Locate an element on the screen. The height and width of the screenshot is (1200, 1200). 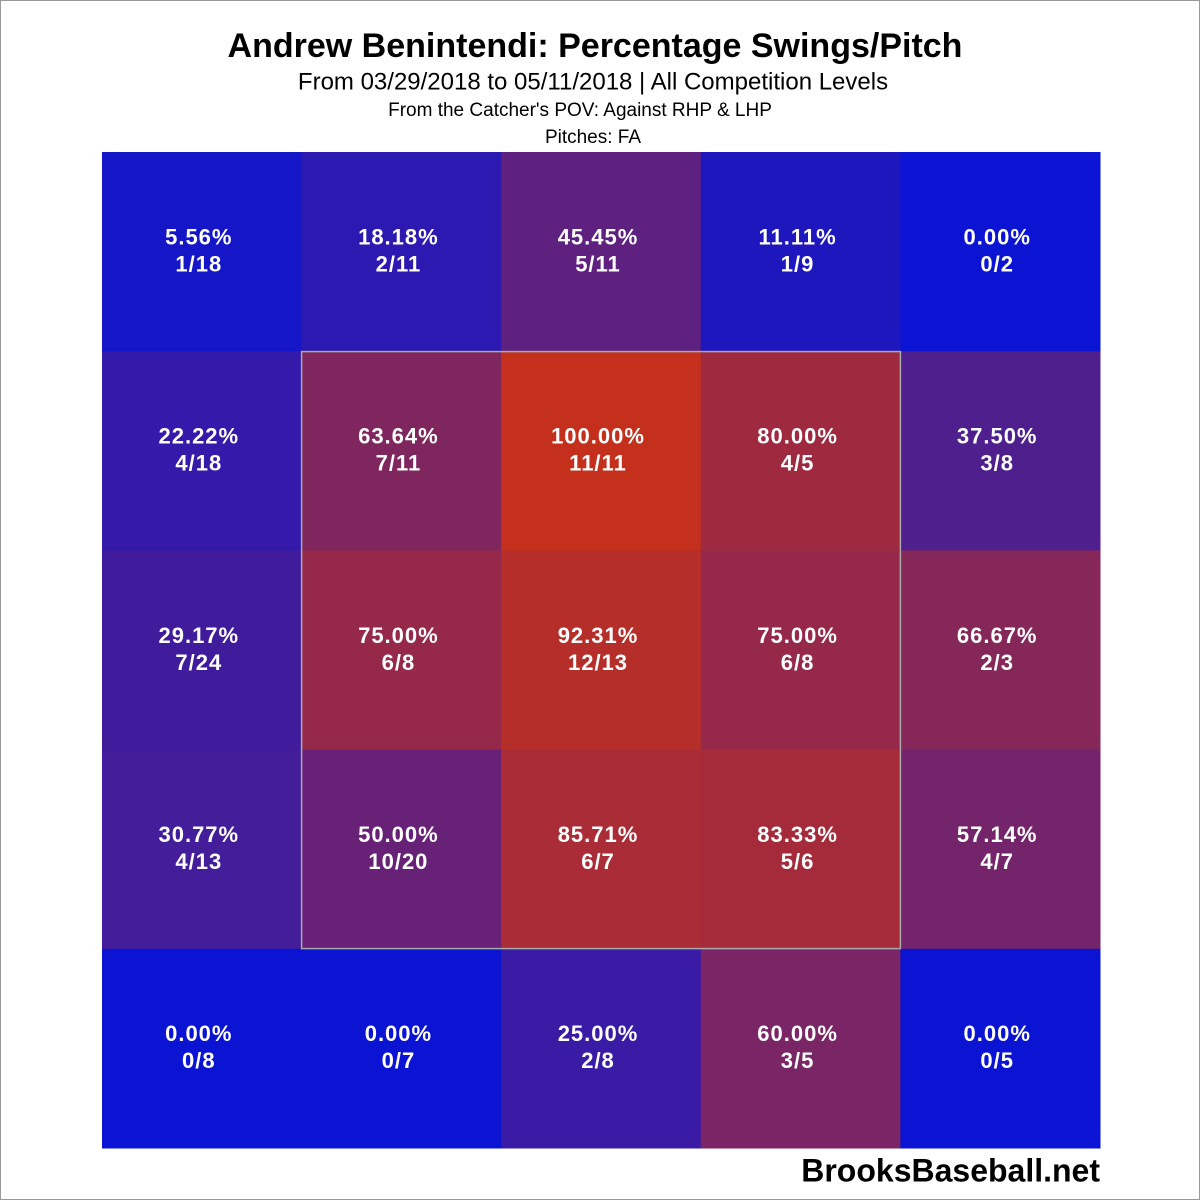
cell-count-label: 3/5 is located at coordinates (798, 1060).